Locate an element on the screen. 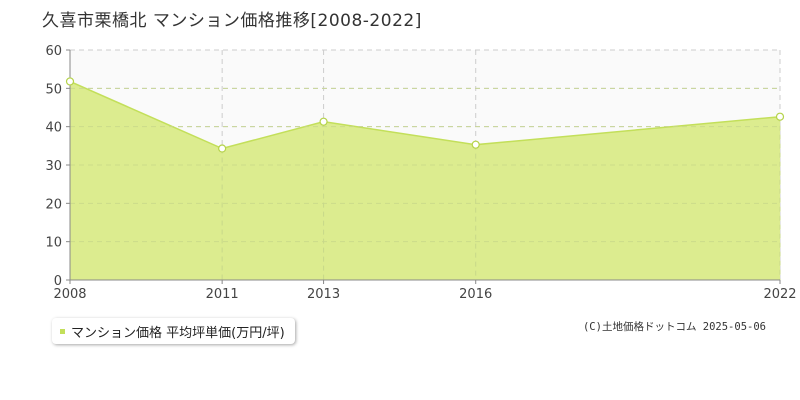 This screenshot has height=400, width=800. x-tick-label-2013: 2013 is located at coordinates (323, 294).